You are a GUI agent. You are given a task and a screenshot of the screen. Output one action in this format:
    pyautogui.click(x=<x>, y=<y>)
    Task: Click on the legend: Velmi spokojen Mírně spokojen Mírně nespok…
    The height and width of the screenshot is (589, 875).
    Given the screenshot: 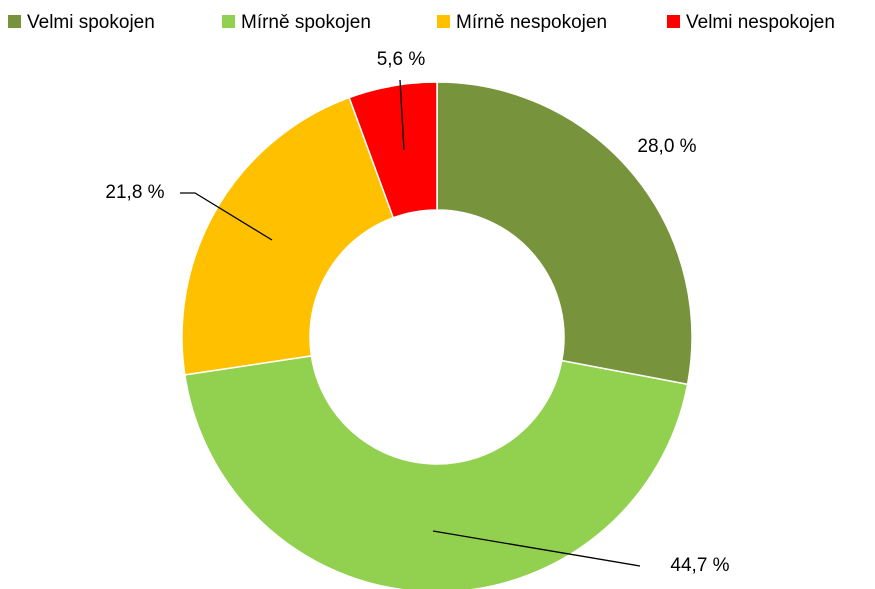 What is the action you would take?
    pyautogui.click(x=421, y=22)
    